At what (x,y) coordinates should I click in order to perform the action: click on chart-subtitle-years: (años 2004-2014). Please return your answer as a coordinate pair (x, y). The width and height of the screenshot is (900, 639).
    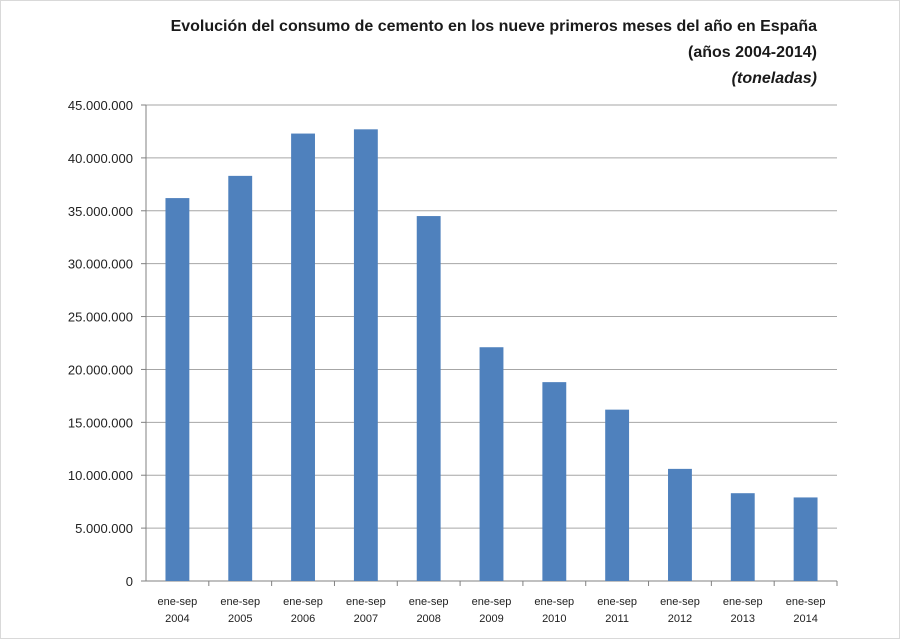
    Looking at the image, I should click on (752, 52).